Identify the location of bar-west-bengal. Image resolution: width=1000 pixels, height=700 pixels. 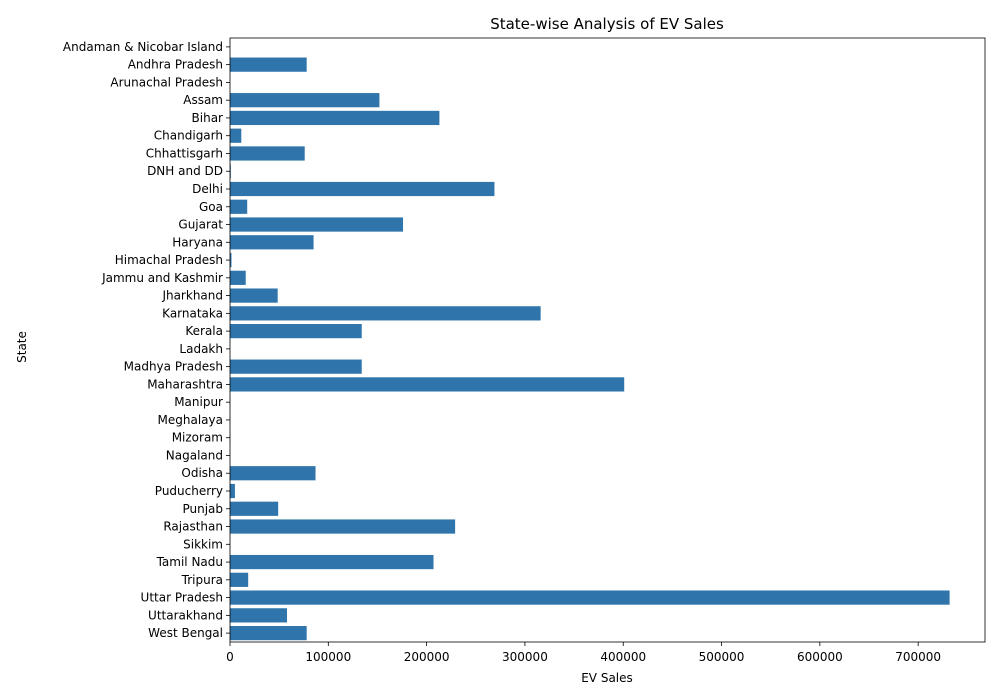
(268, 633).